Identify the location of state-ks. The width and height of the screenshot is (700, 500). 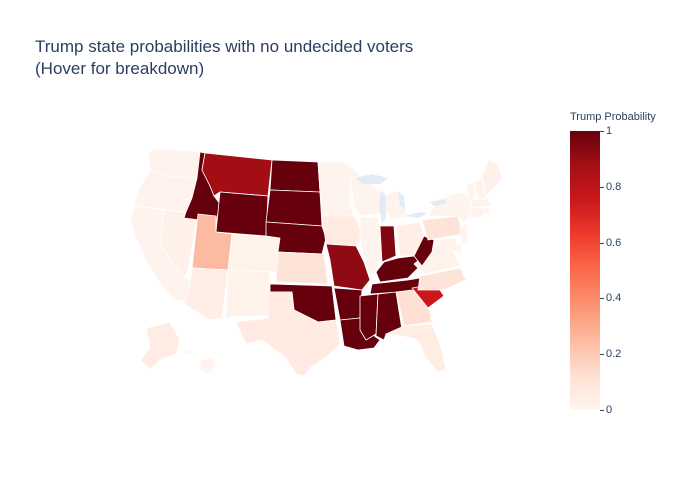
(302, 268).